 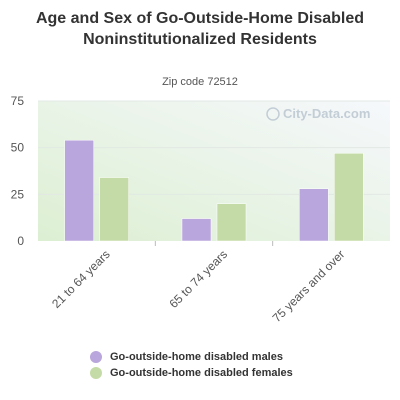 I want to click on legend-item-males: Go-outside-home disabled males, so click(x=191, y=357).